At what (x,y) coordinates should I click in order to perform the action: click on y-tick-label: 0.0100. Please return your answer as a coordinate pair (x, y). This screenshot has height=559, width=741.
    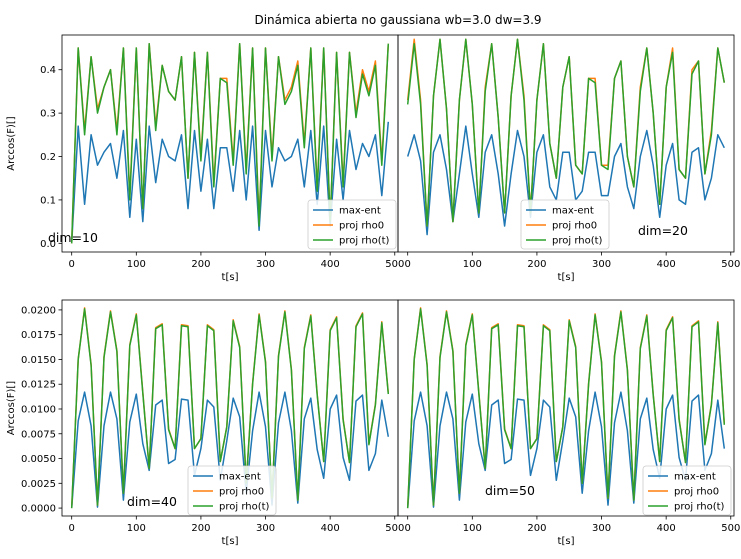
    Looking at the image, I should click on (38, 409).